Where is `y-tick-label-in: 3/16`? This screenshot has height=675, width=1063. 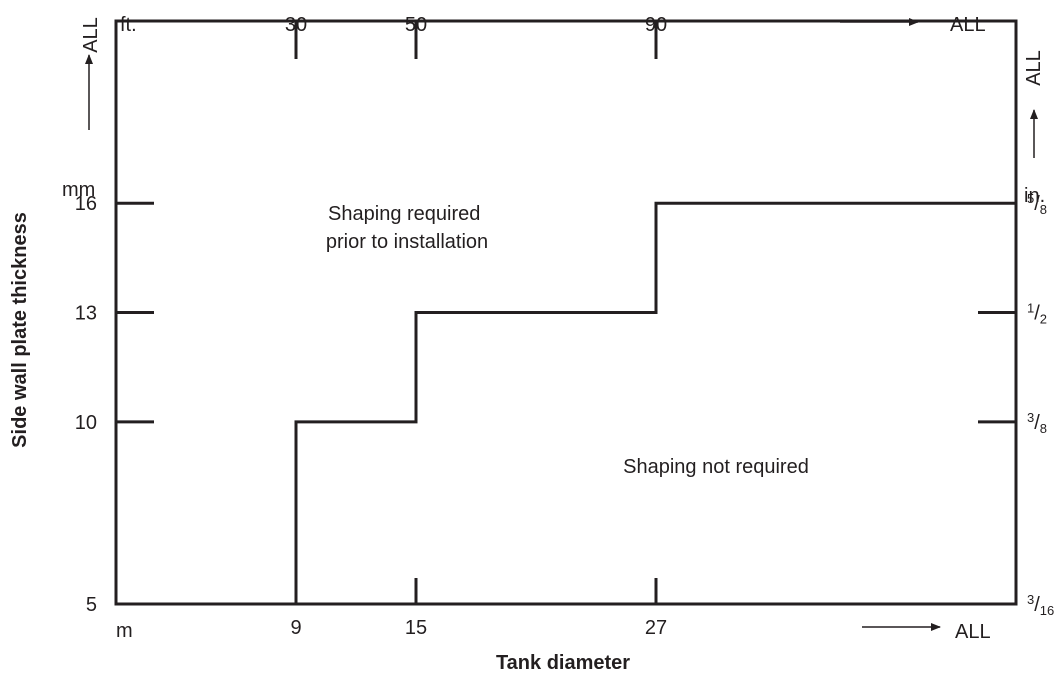 y-tick-label-in: 3/16 is located at coordinates (1040, 605).